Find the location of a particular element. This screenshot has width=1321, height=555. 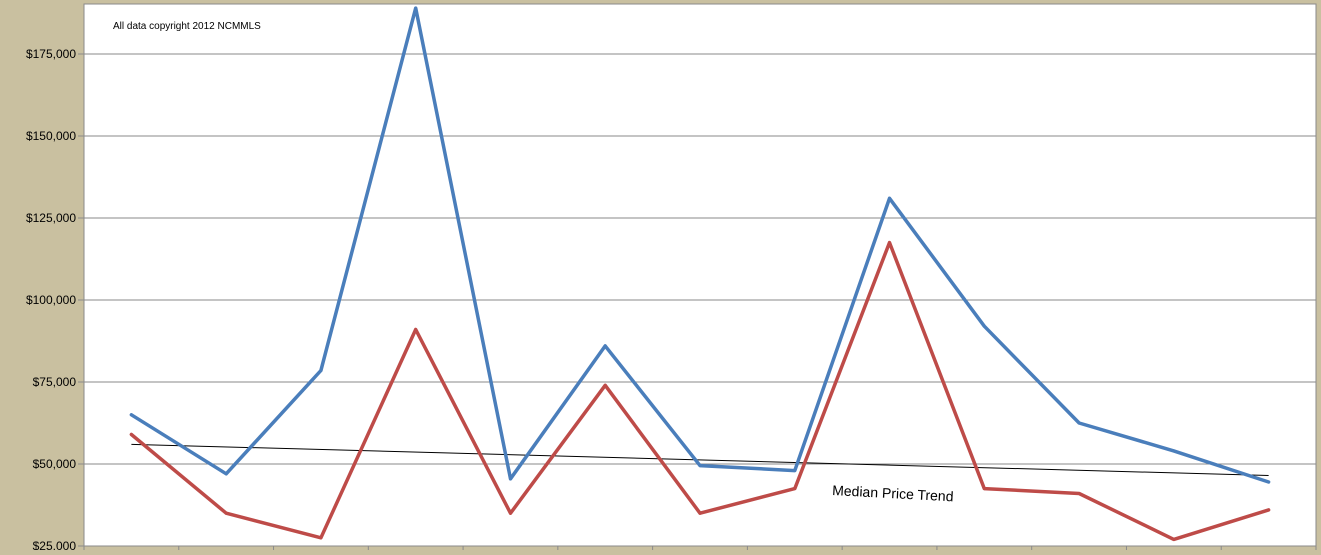

y-tick-label: $75,000 is located at coordinates (55, 382).